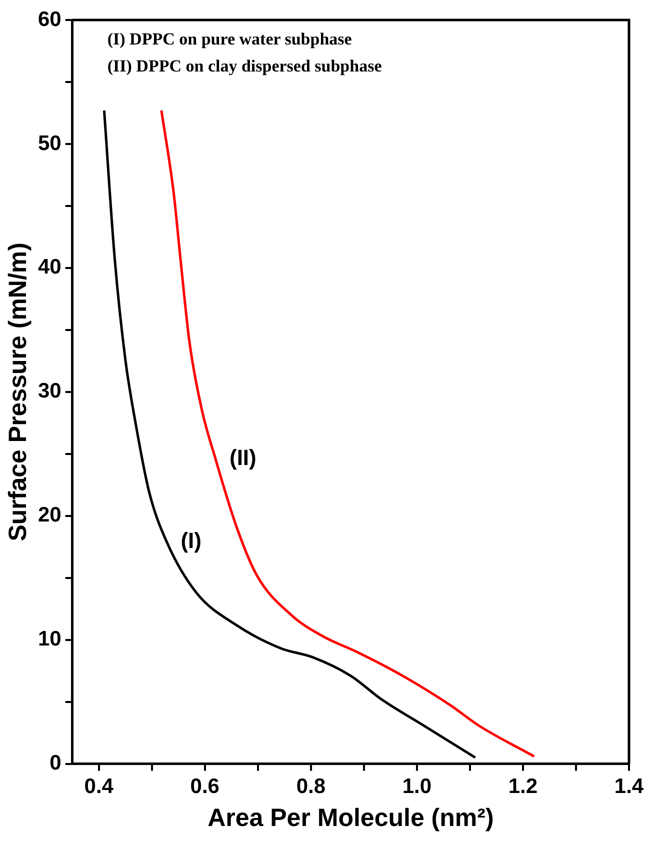  Describe the element at coordinates (191, 540) in the screenshot. I see `series-label: (I)` at that location.